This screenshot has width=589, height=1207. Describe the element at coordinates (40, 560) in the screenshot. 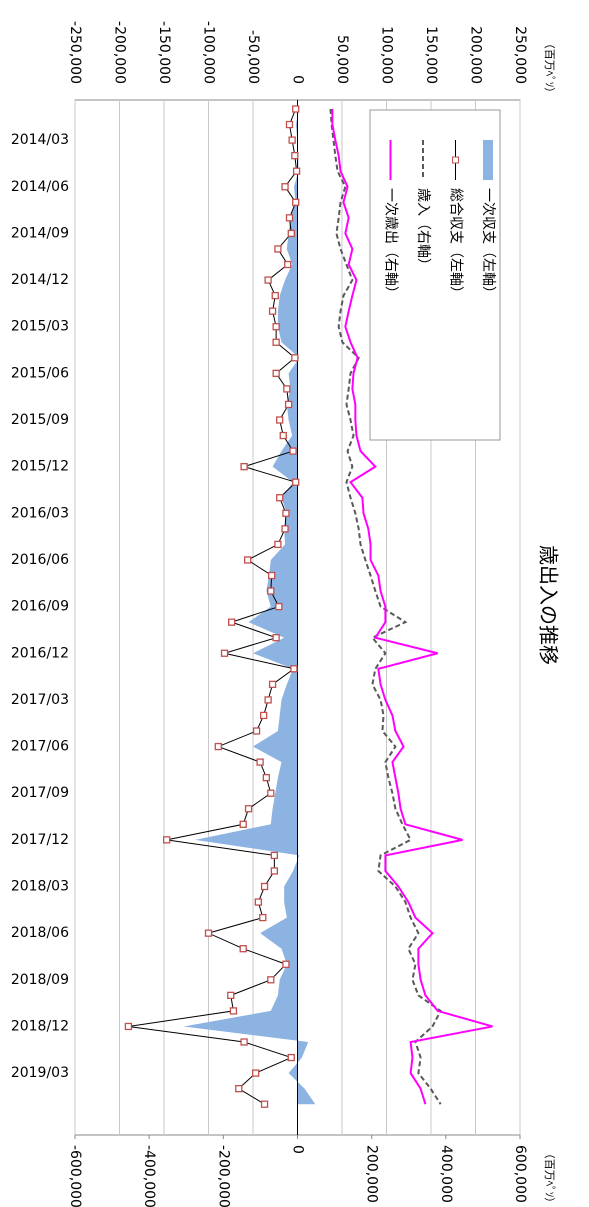

I see `x-tick-label: 2016/06` at that location.